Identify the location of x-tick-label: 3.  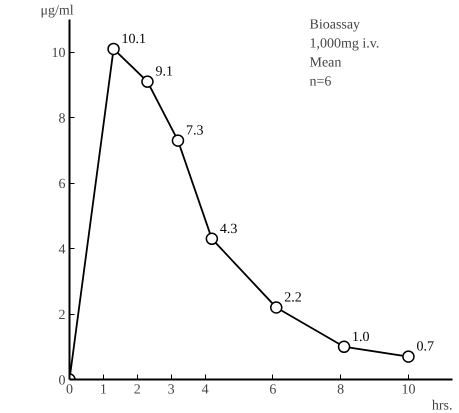
(171, 390).